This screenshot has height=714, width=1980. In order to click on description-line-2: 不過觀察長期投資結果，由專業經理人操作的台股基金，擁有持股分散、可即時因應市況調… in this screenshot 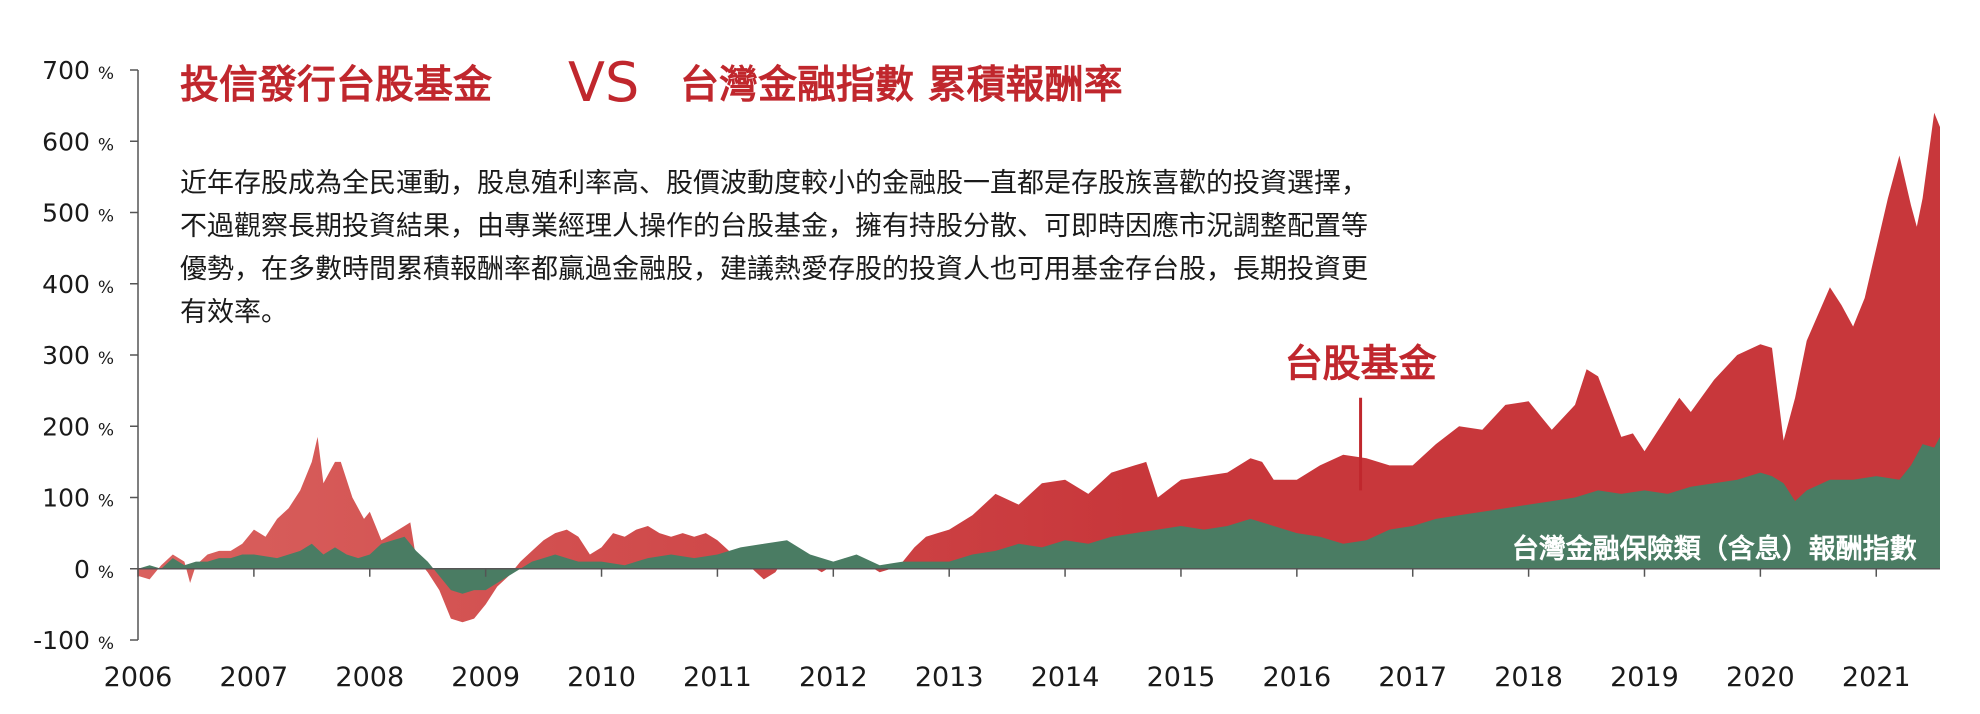, I will do `click(774, 226)`.